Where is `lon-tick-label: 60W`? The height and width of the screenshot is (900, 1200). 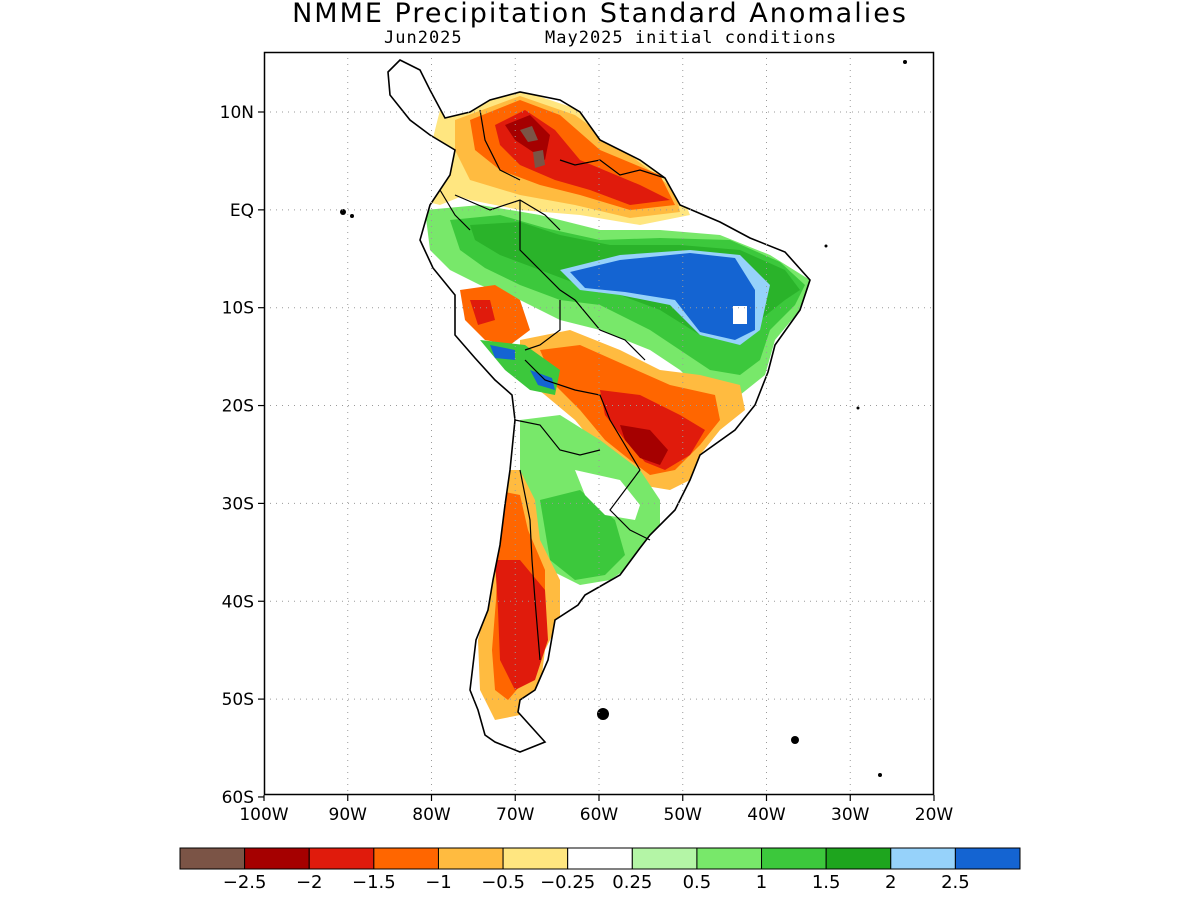 lon-tick-label: 60W is located at coordinates (599, 815).